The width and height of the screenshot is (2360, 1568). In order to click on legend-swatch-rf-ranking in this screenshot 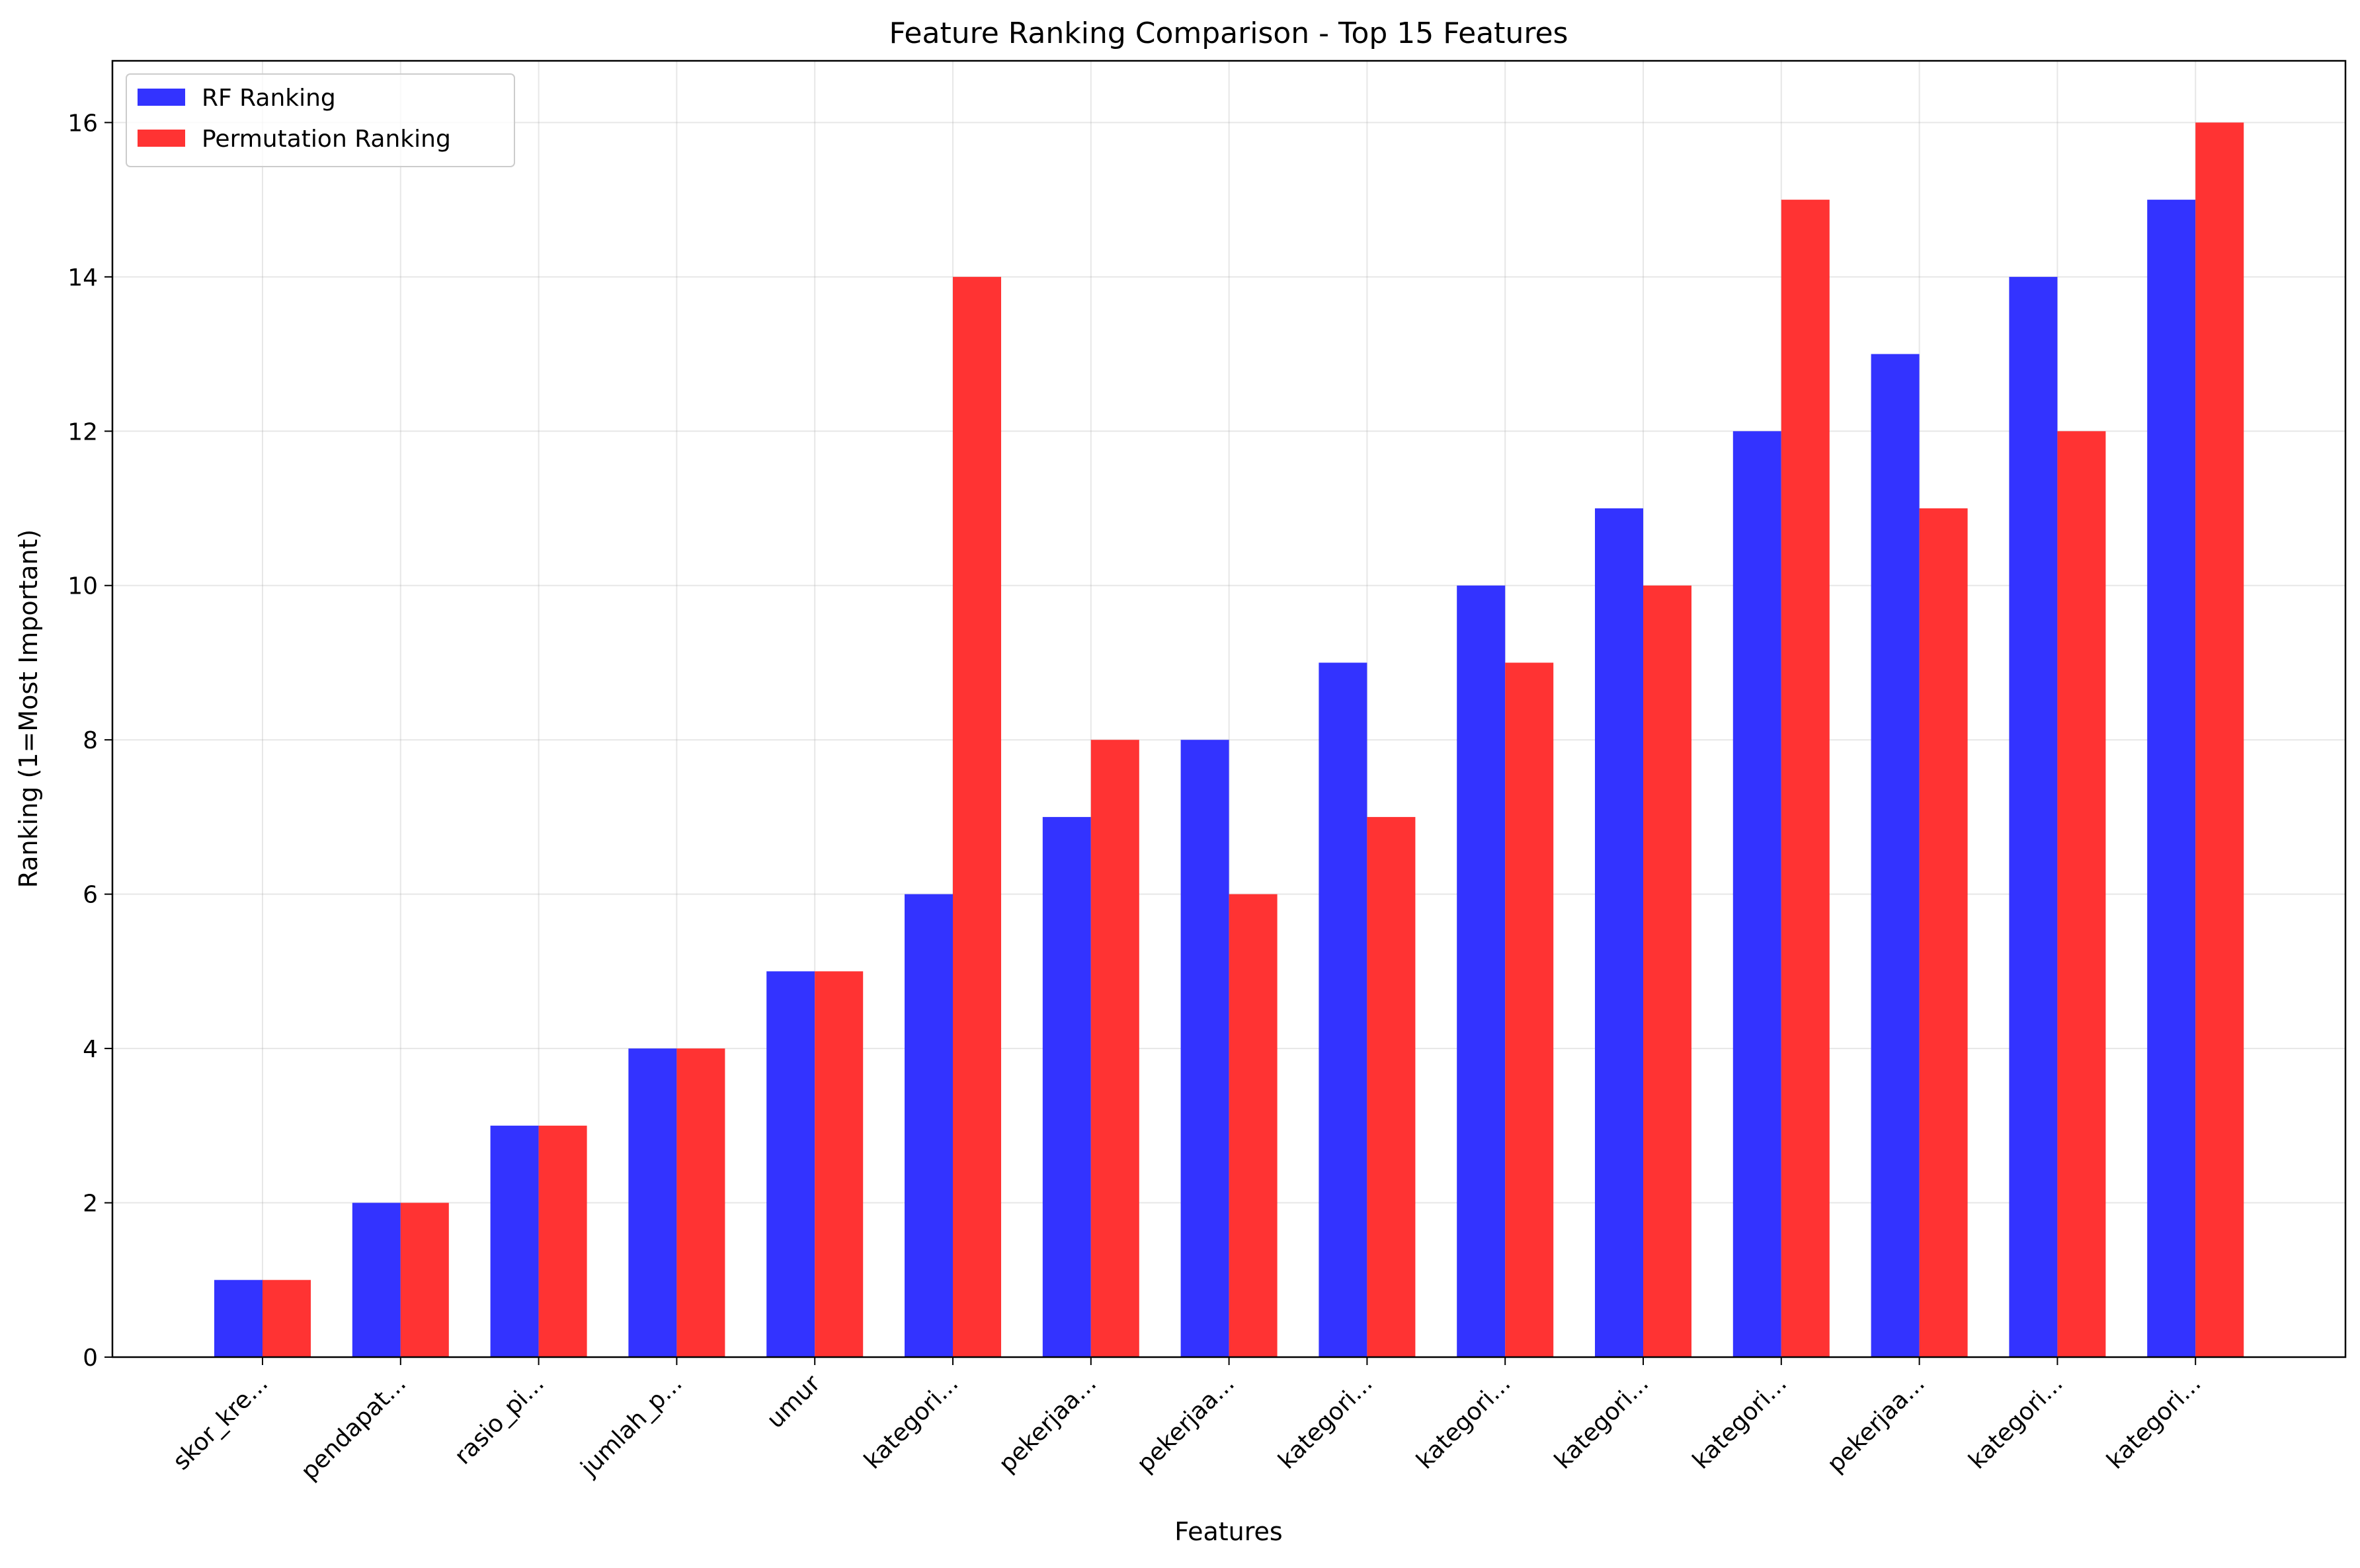, I will do `click(161, 97)`.